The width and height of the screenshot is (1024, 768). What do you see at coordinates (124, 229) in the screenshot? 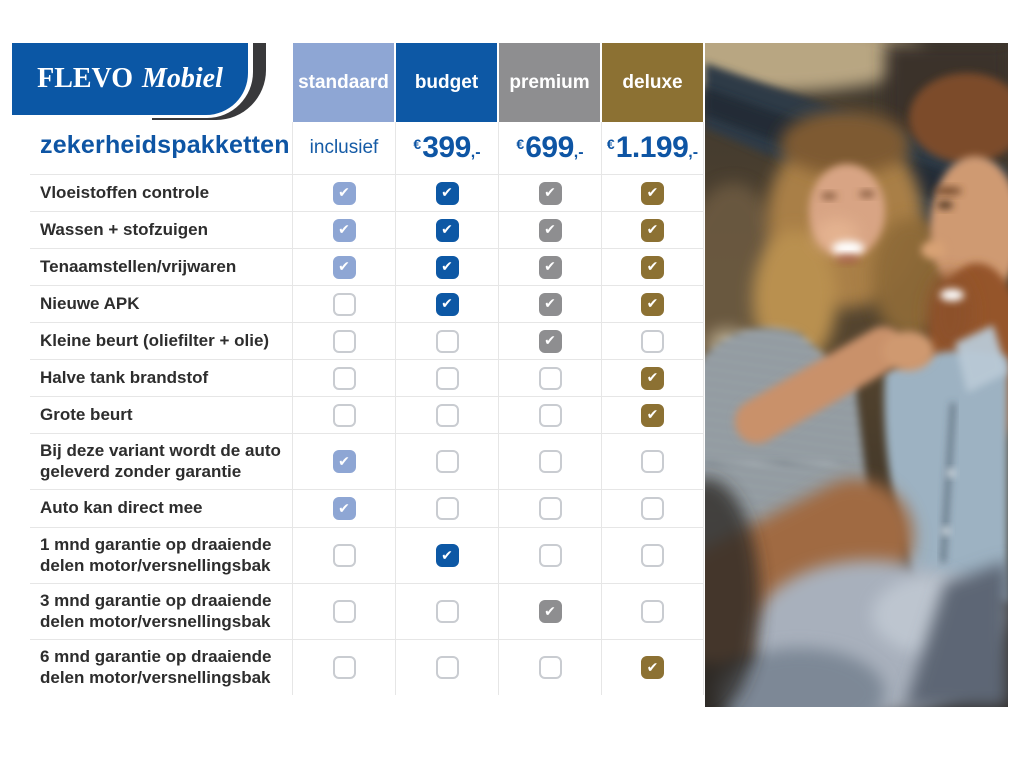
I see `feature-label: Wassen + stofzuigen` at bounding box center [124, 229].